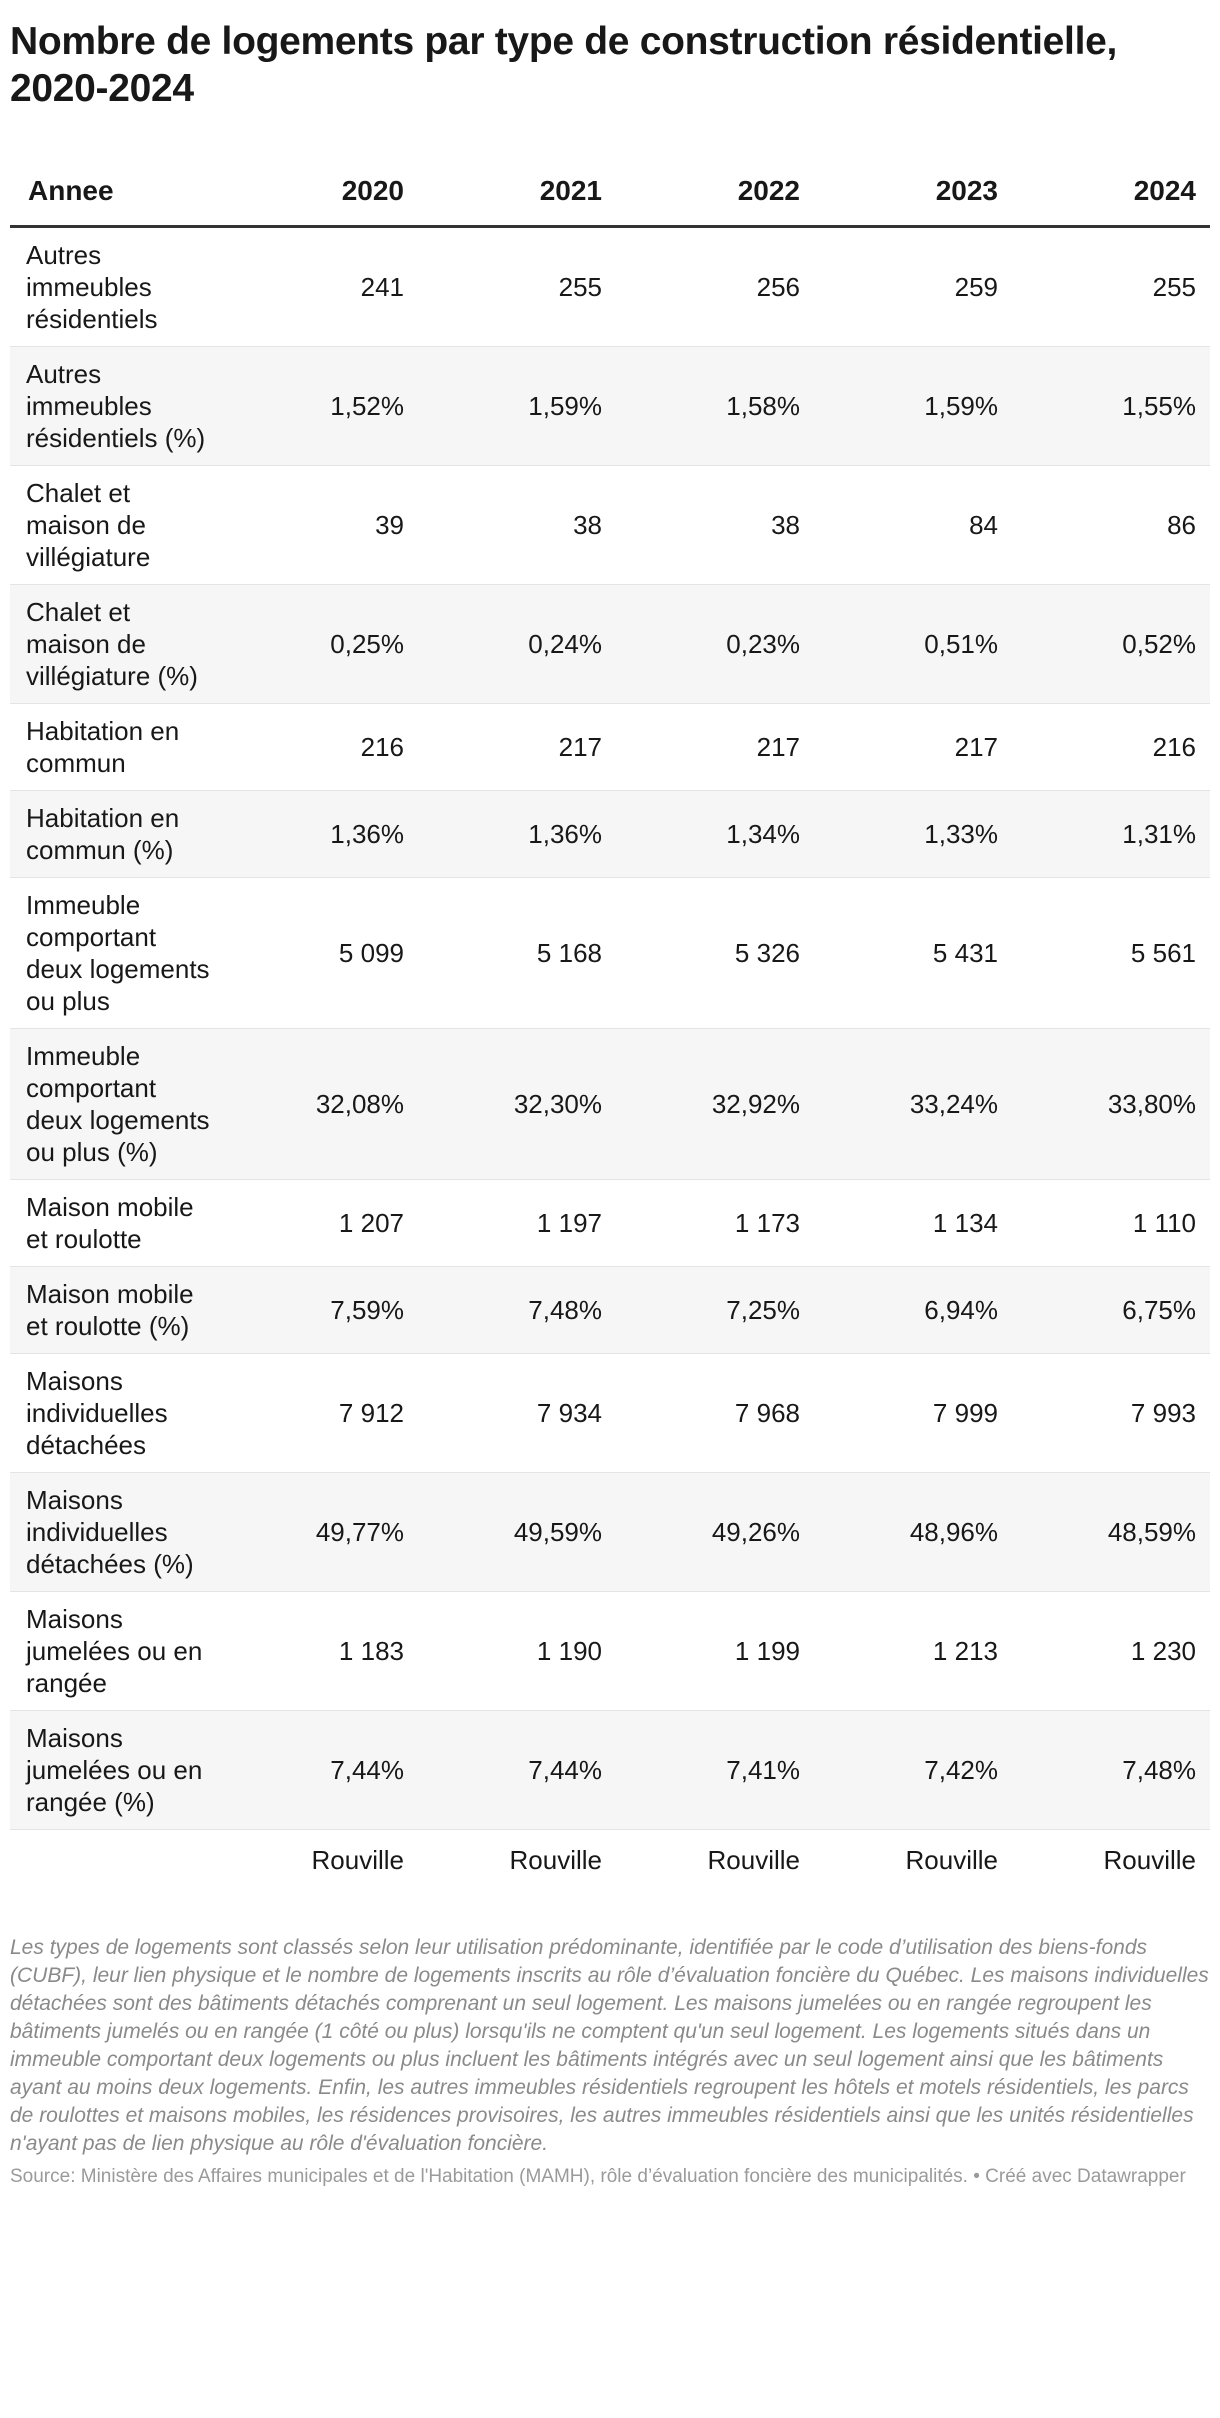 The image size is (1220, 2418). What do you see at coordinates (913, 525) in the screenshot?
I see `table-cell: 84` at bounding box center [913, 525].